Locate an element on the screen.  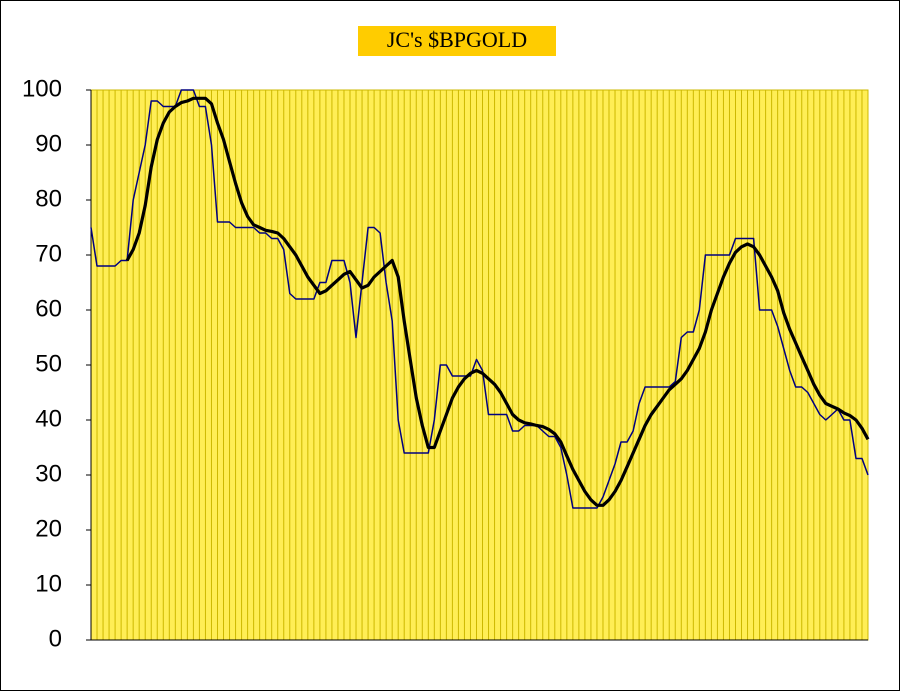
y-tick-label: 90 is located at coordinates (48, 143).